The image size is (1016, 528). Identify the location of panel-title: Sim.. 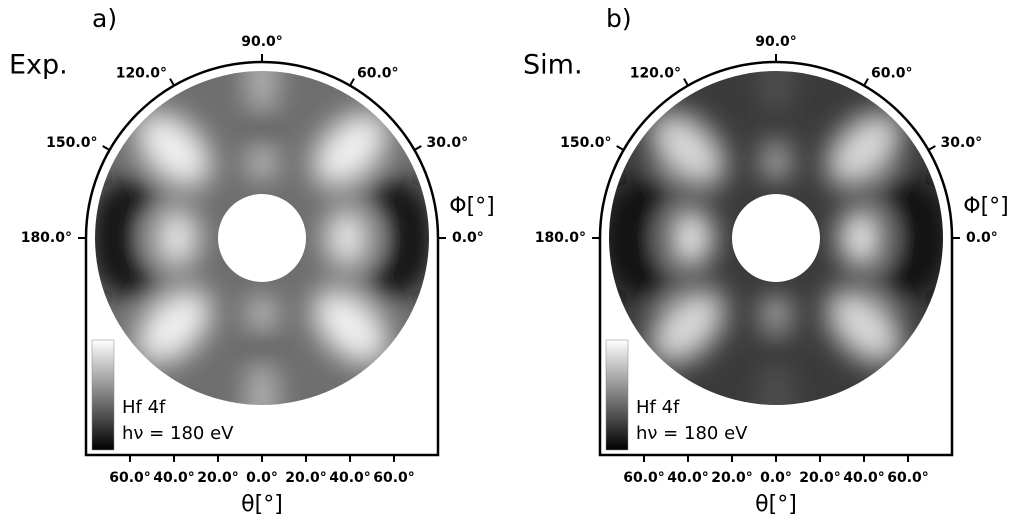
(553, 65).